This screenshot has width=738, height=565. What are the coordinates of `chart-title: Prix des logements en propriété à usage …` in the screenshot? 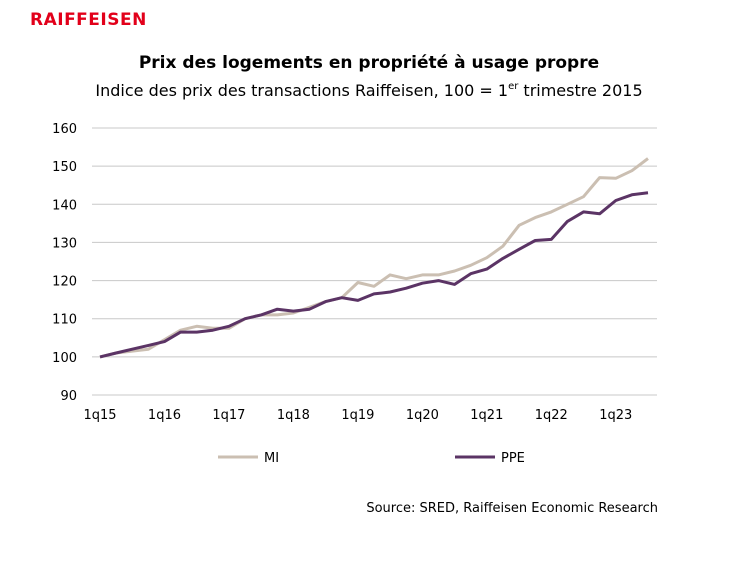 It's located at (369, 63).